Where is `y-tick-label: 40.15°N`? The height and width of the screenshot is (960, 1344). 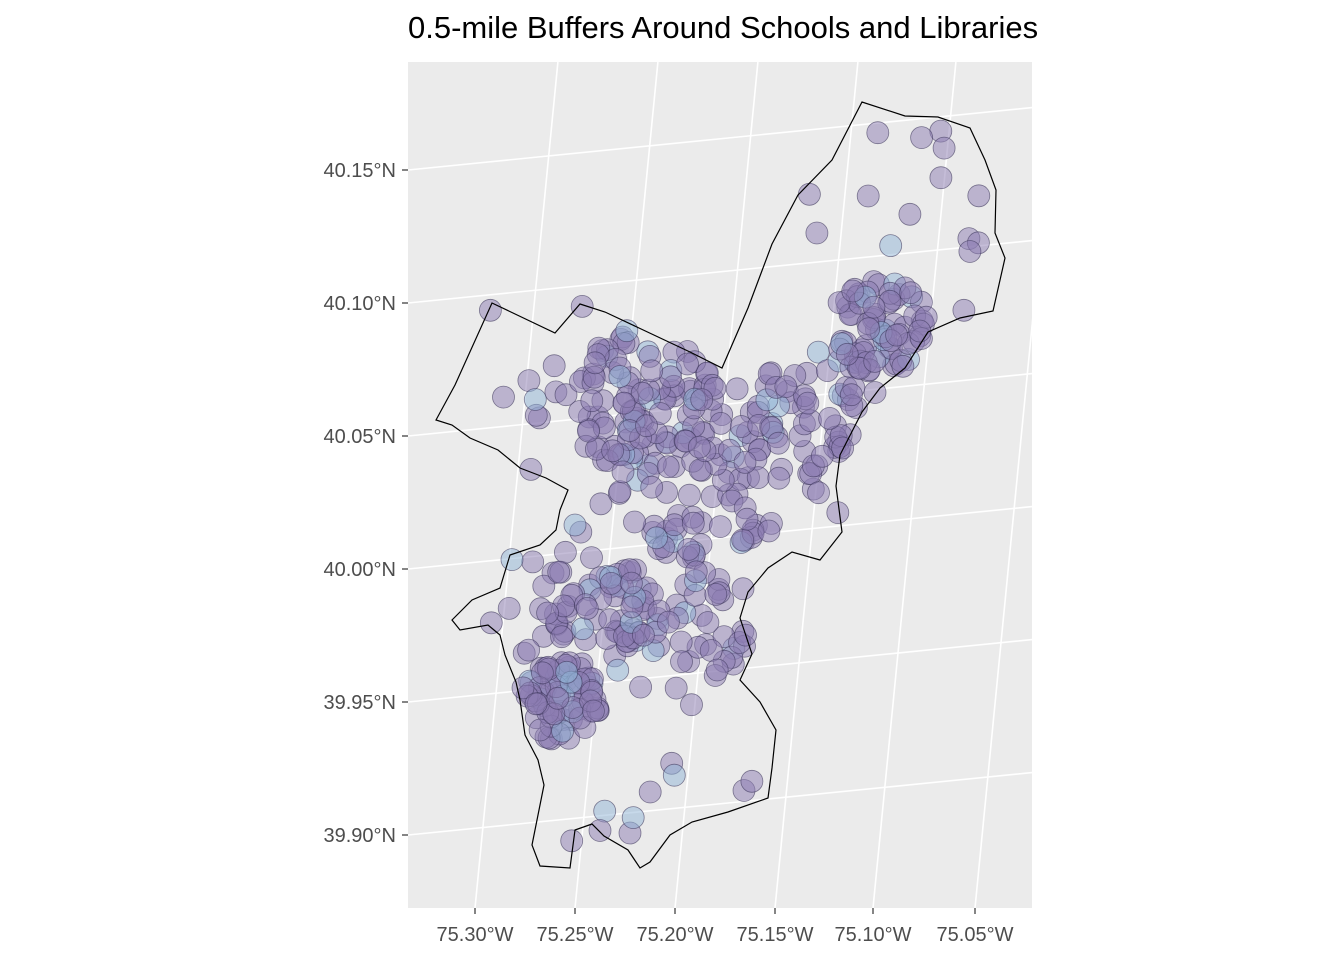
y-tick-label: 40.15°N is located at coordinates (360, 171).